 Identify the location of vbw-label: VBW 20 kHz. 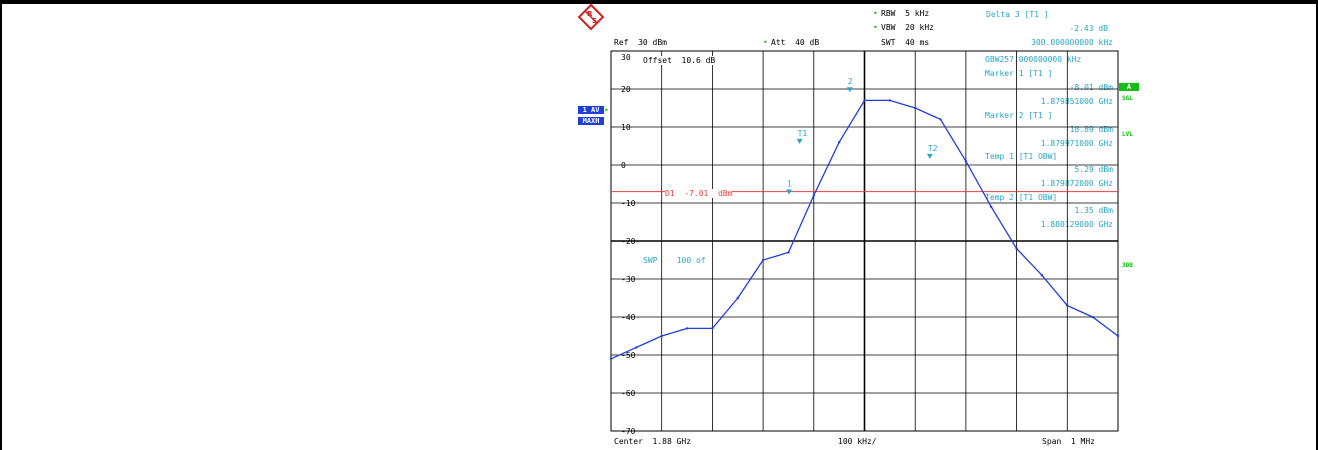
(907, 27).